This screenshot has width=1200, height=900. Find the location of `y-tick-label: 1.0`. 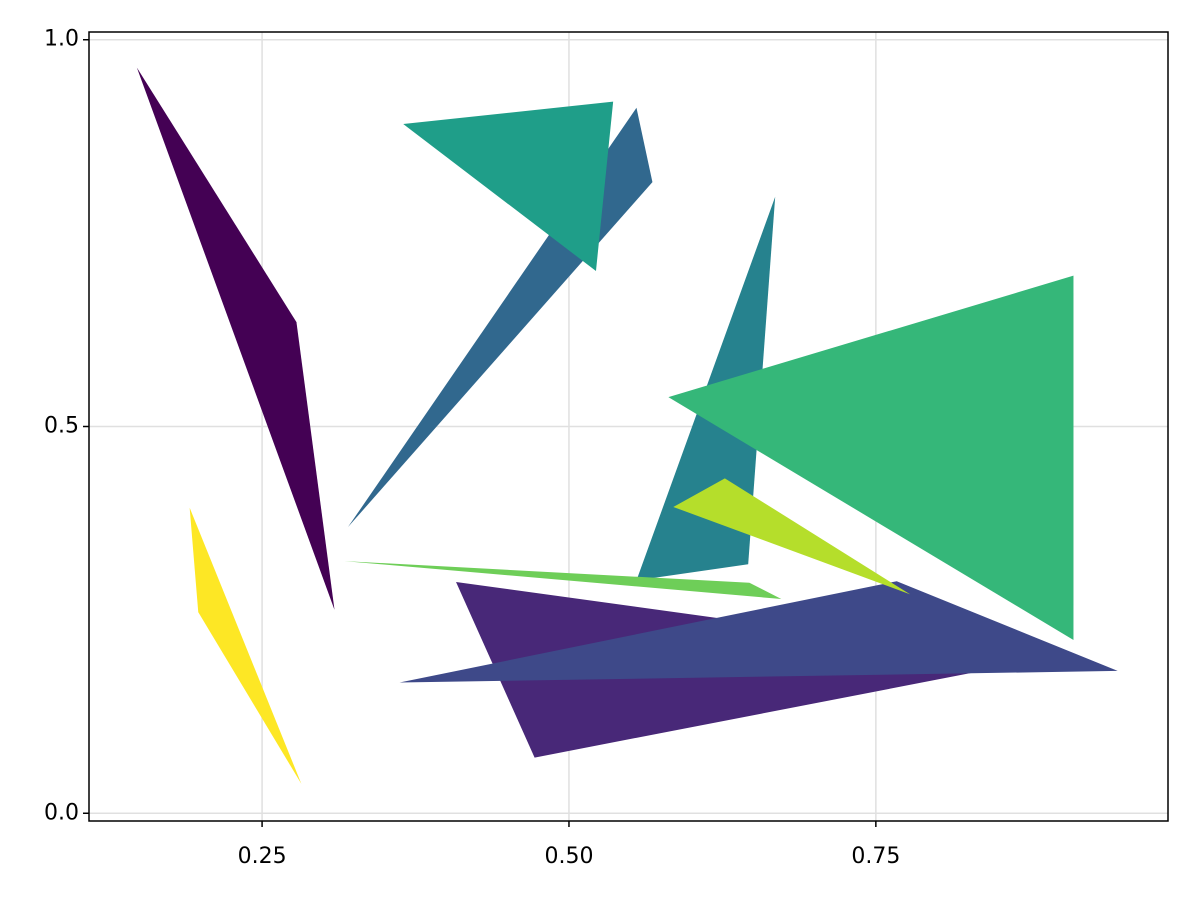

y-tick-label: 1.0 is located at coordinates (61, 39).